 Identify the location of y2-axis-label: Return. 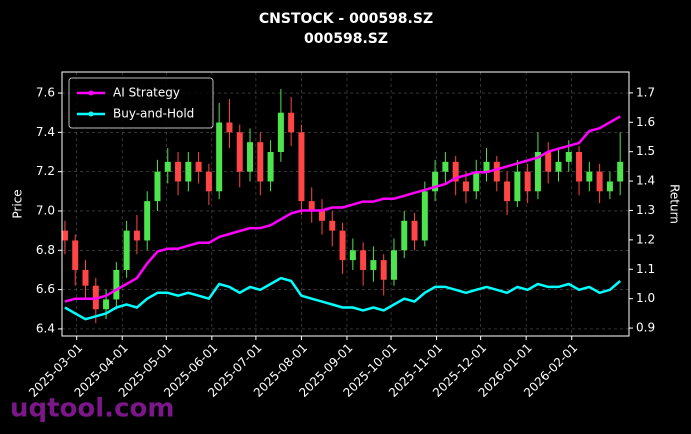
(675, 204).